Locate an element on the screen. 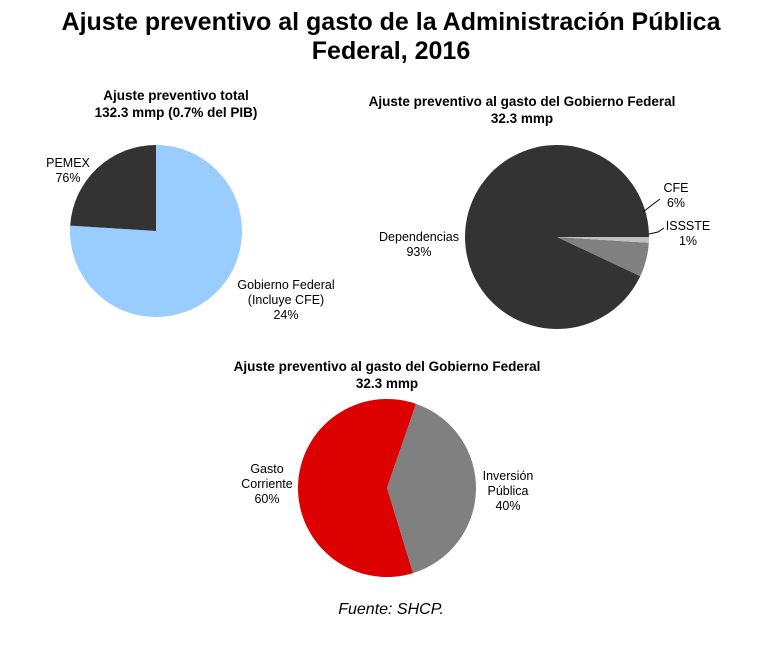  chart-1-slice-2-label: Gobierno Federal (Incluye CFE) 24% is located at coordinates (285, 300).